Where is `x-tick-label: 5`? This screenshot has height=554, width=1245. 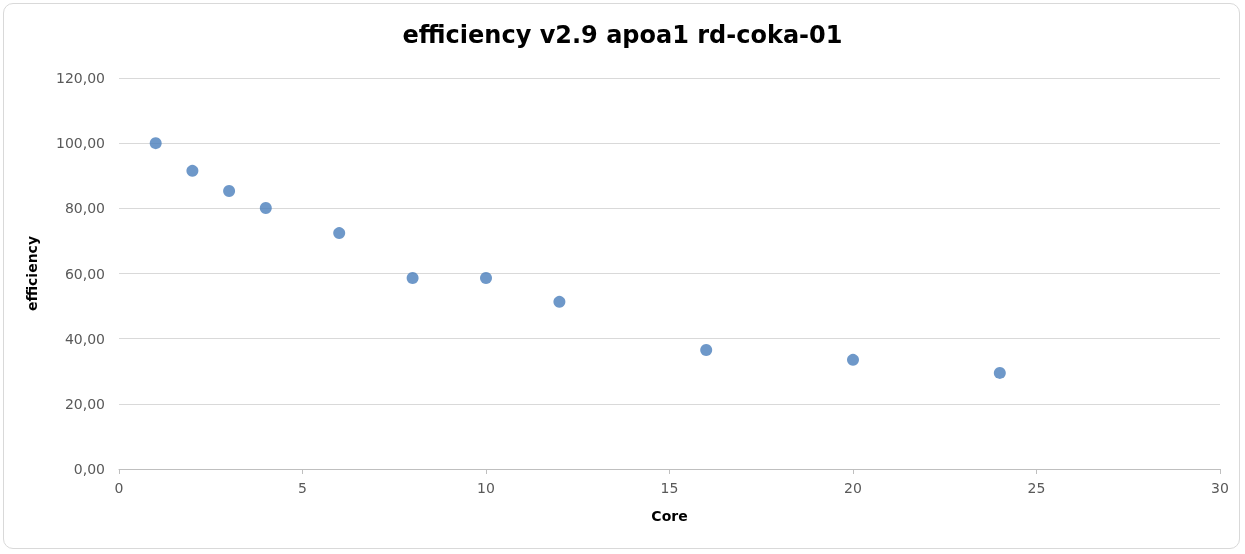
x-tick-label: 5 is located at coordinates (302, 488).